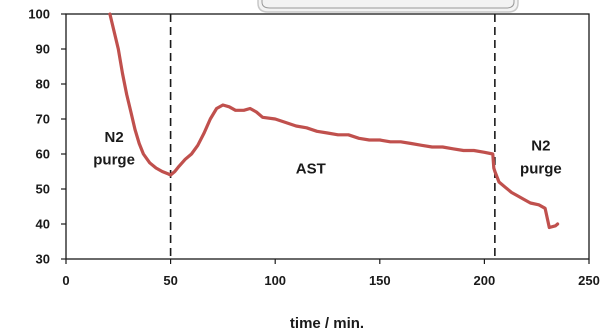  I want to click on phase-annotations: N2 purge AST N2 purge, so click(327, 153).